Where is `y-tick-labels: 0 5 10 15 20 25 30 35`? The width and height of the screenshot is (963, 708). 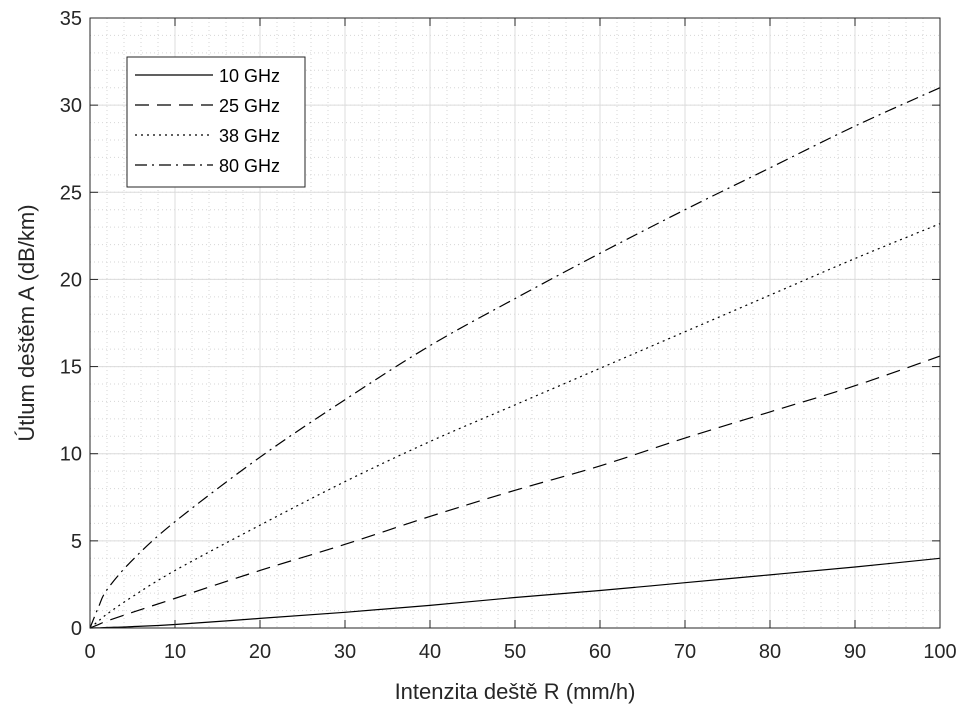
y-tick-labels: 0 5 10 15 20 25 30 35 is located at coordinates (71, 324).